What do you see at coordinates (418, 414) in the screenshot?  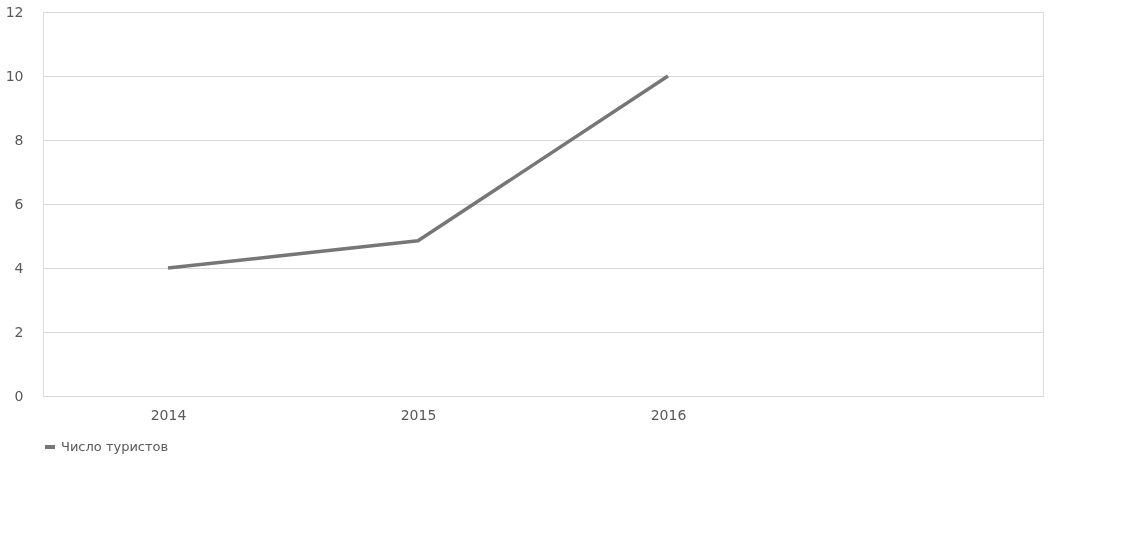 I see `x-tick-label: 2015` at bounding box center [418, 414].